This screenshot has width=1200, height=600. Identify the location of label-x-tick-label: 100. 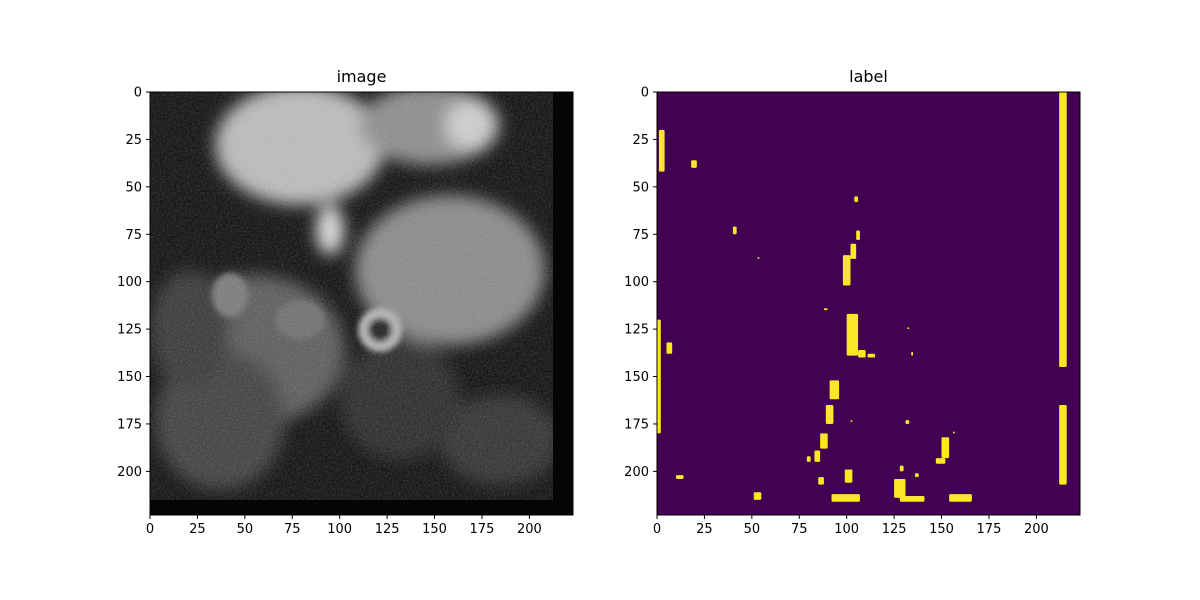
(846, 529).